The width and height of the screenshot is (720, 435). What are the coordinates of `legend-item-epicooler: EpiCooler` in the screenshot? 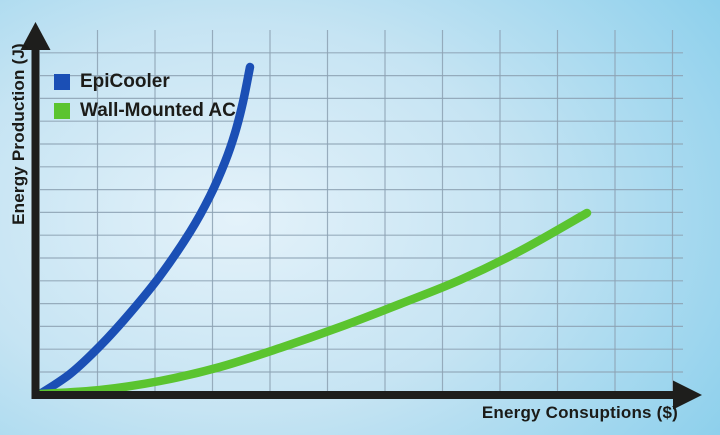 It's located at (145, 82).